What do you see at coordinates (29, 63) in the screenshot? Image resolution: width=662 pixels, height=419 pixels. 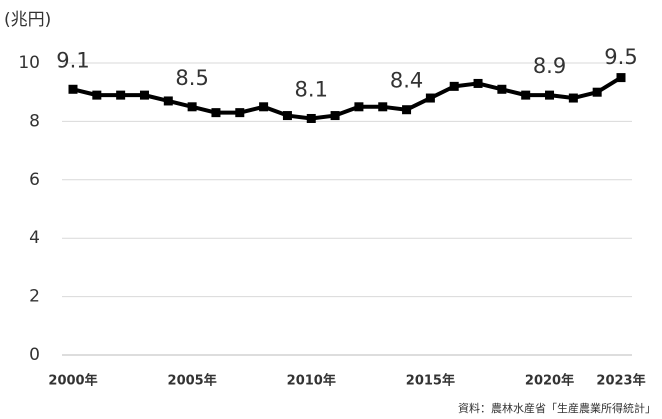 I see `y-tick-label: 10` at bounding box center [29, 63].